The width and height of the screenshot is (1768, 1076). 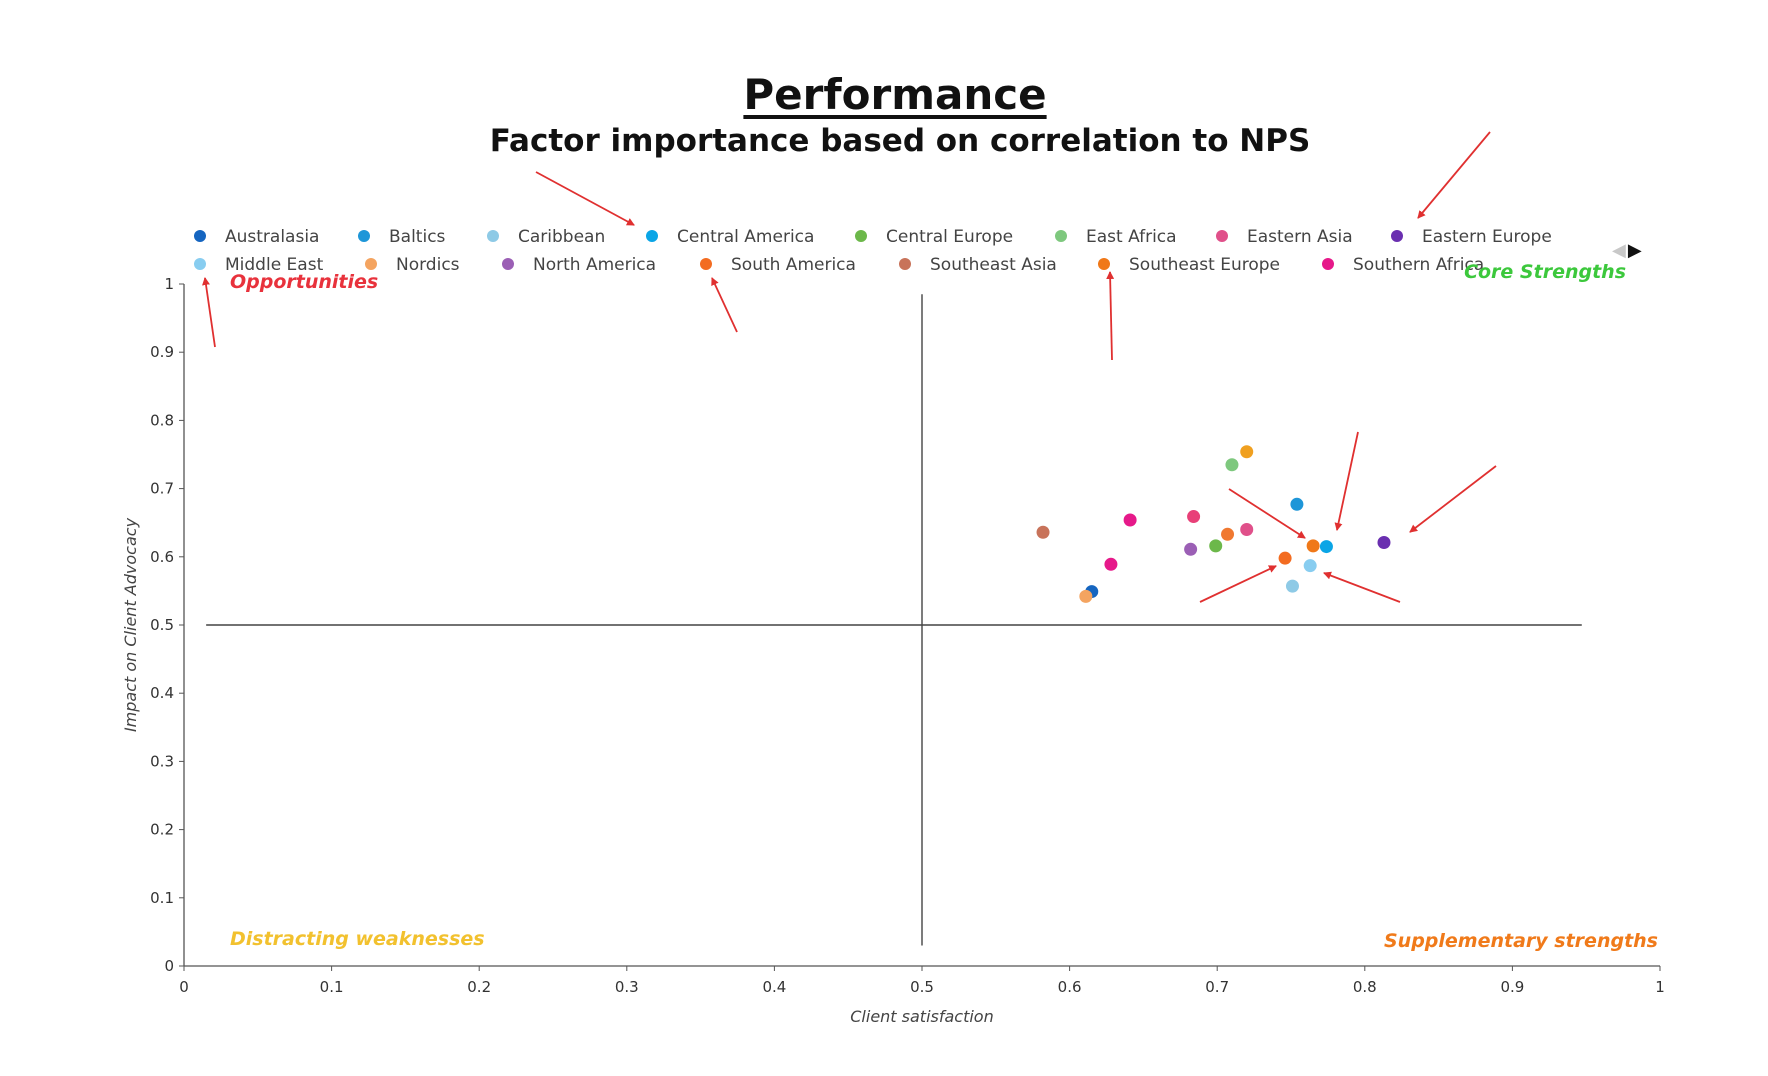 What do you see at coordinates (949, 237) in the screenshot?
I see `legend-label: Central Europe` at bounding box center [949, 237].